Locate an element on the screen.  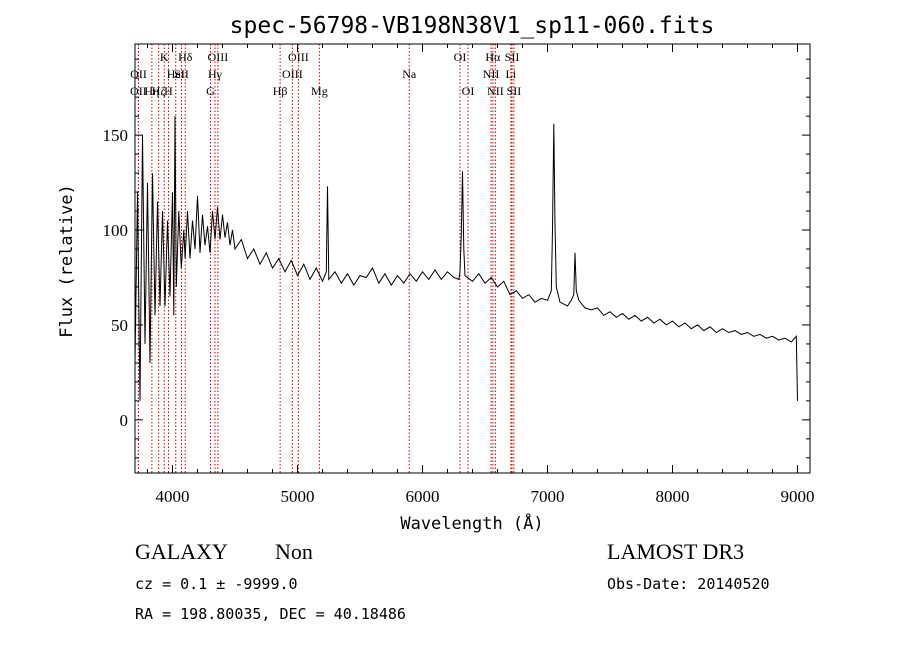
y-axis-label: Flux (relative) is located at coordinates (67, 261).